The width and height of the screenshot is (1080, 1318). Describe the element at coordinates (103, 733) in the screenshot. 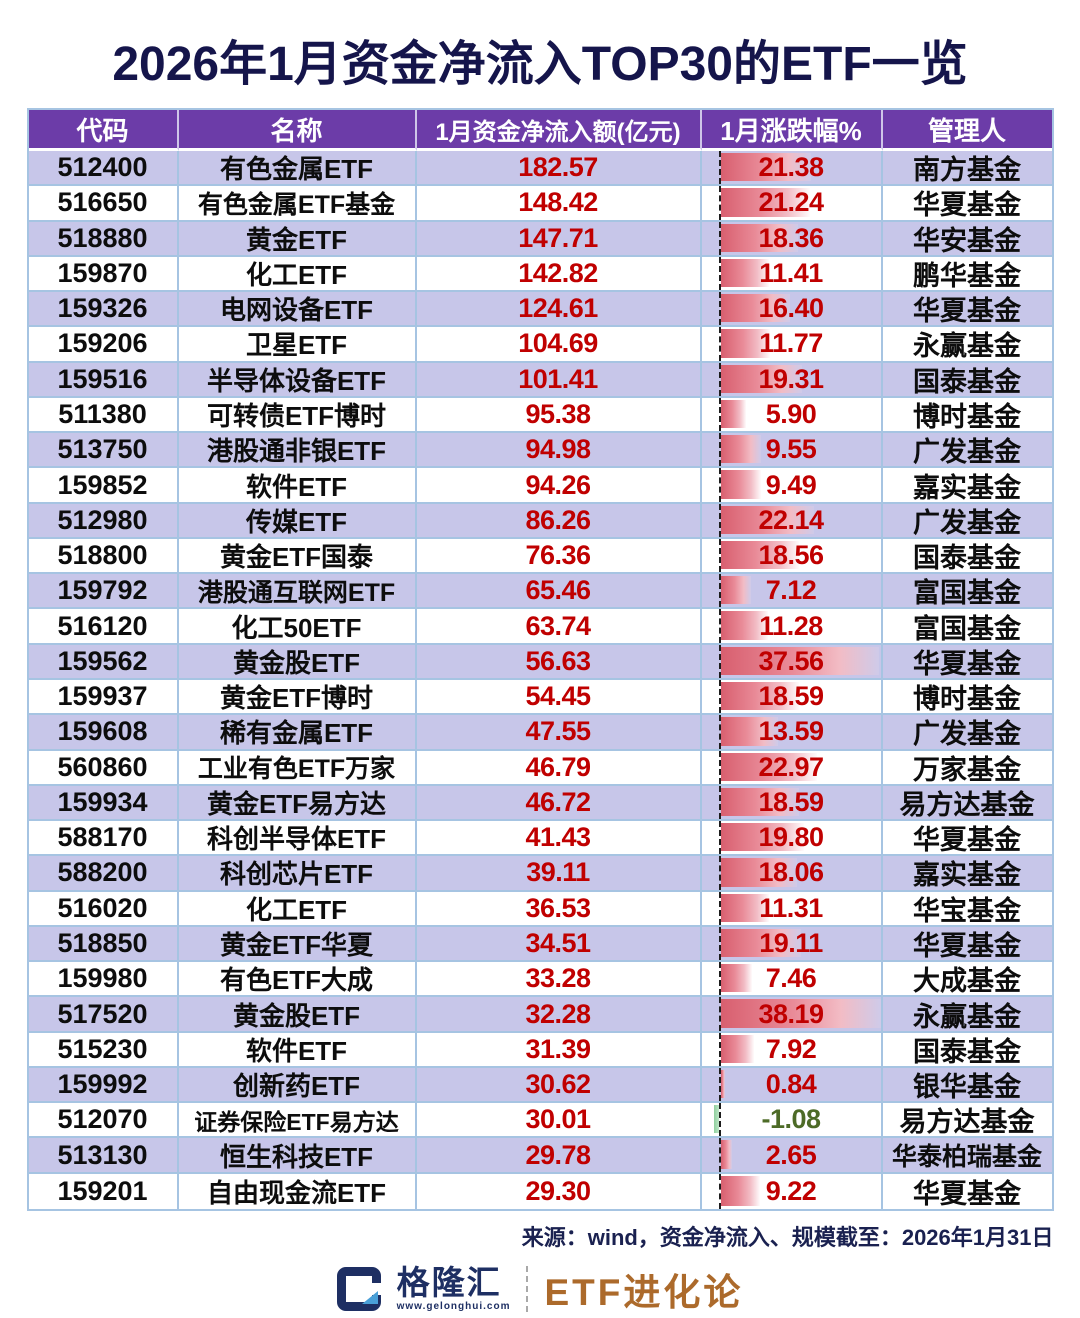

I see `code-cell: 159608` at that location.